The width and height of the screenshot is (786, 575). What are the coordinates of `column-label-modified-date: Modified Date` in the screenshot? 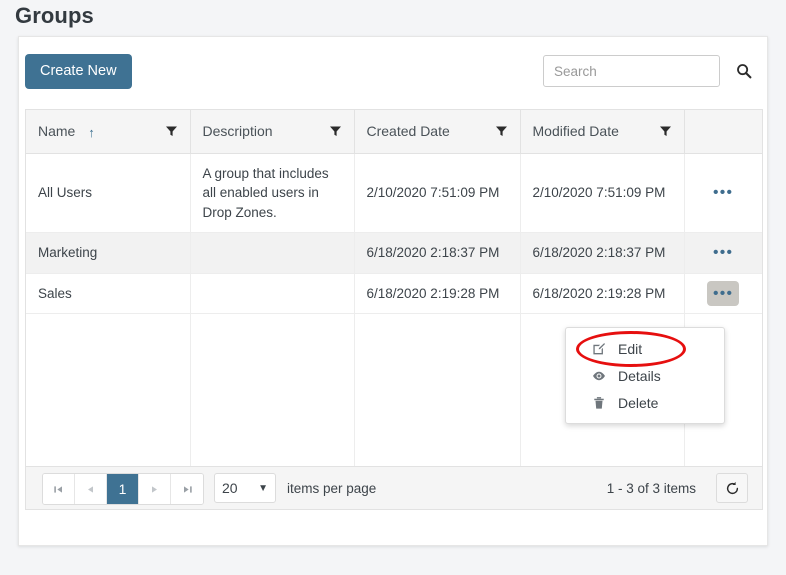 It's located at (575, 131).